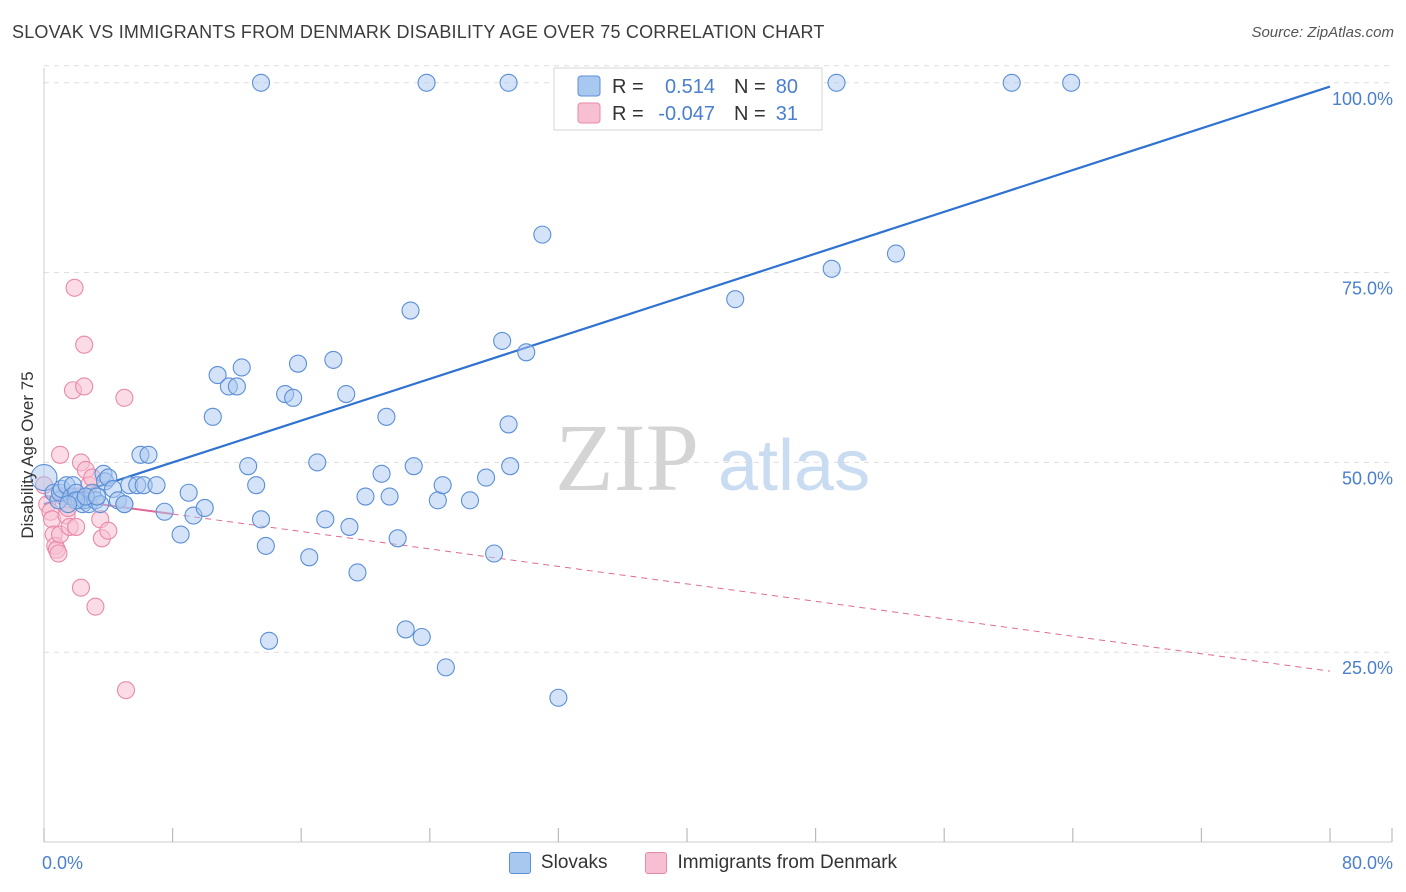  Describe the element at coordinates (690, 87) in the screenshot. I see `legend-r-value-1: 0.514` at that location.